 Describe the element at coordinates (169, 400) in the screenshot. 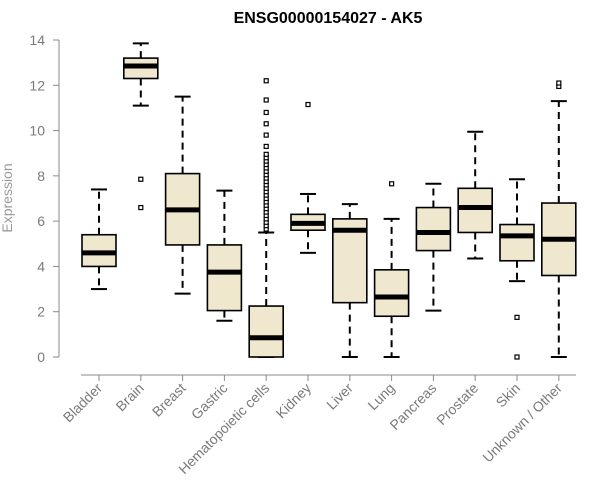

I see `x-tick-label: Breast` at that location.